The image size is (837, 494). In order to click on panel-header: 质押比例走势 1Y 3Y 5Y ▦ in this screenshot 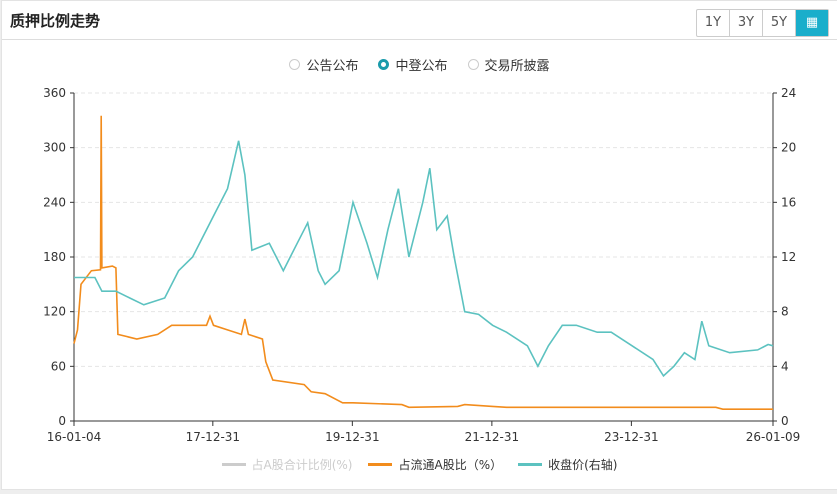, I will do `click(419, 20)`.